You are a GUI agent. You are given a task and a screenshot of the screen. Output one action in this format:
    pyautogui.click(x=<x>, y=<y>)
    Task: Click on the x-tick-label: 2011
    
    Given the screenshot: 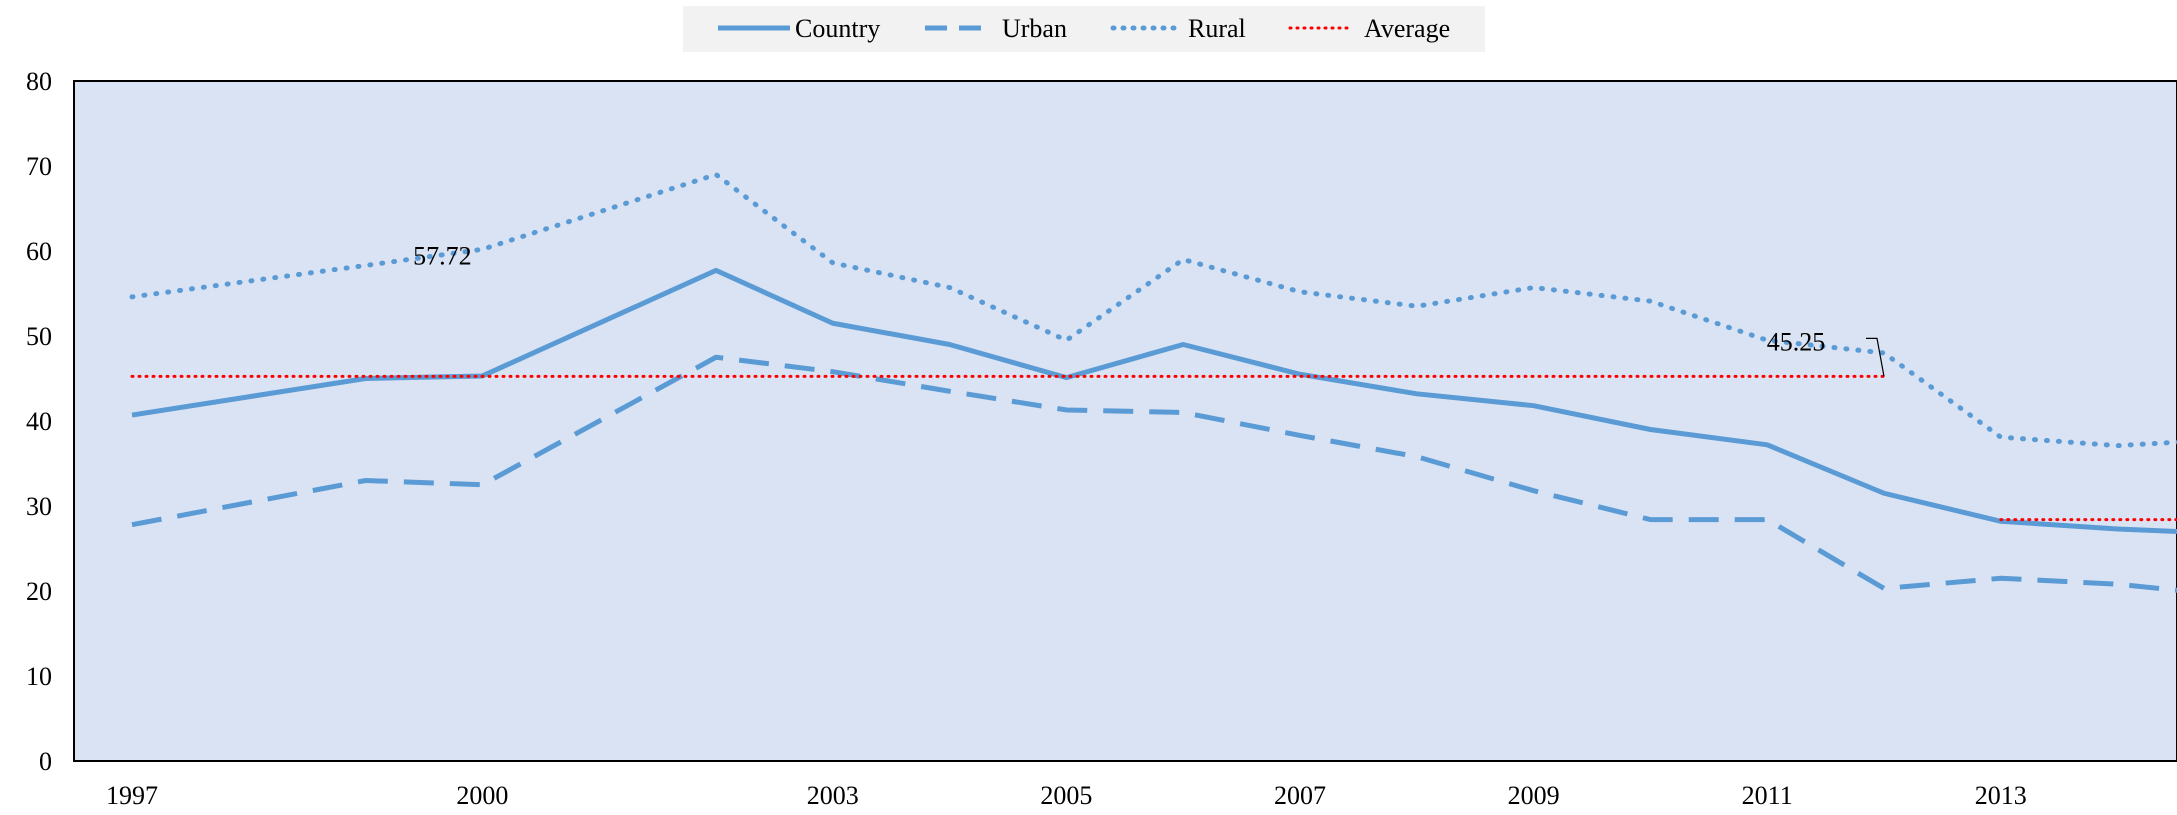 What is the action you would take?
    pyautogui.click(x=1767, y=795)
    